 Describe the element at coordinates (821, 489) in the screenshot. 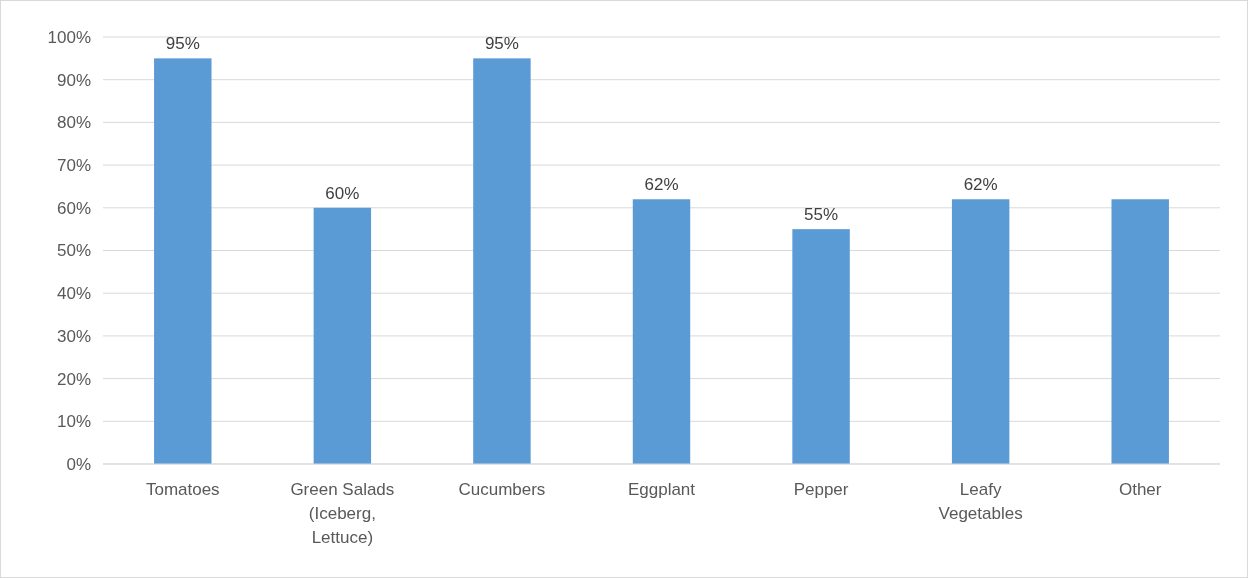

I see `x-tick-label: Pepper` at that location.